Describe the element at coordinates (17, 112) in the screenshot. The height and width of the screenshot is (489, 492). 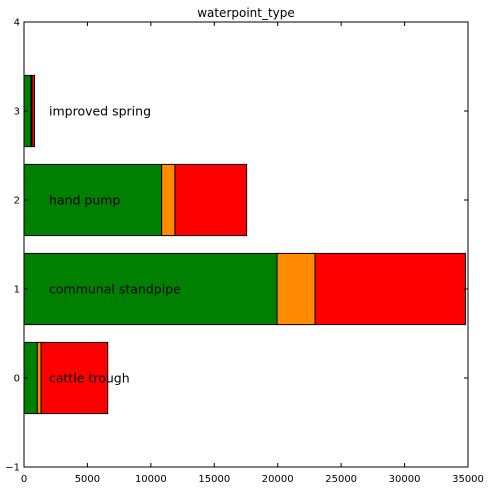
I see `y-tick-label: 3` at that location.